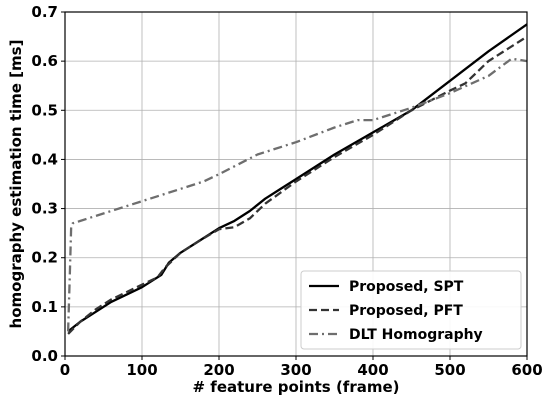  I want to click on legend-label: Proposed, SPT, so click(406, 287).